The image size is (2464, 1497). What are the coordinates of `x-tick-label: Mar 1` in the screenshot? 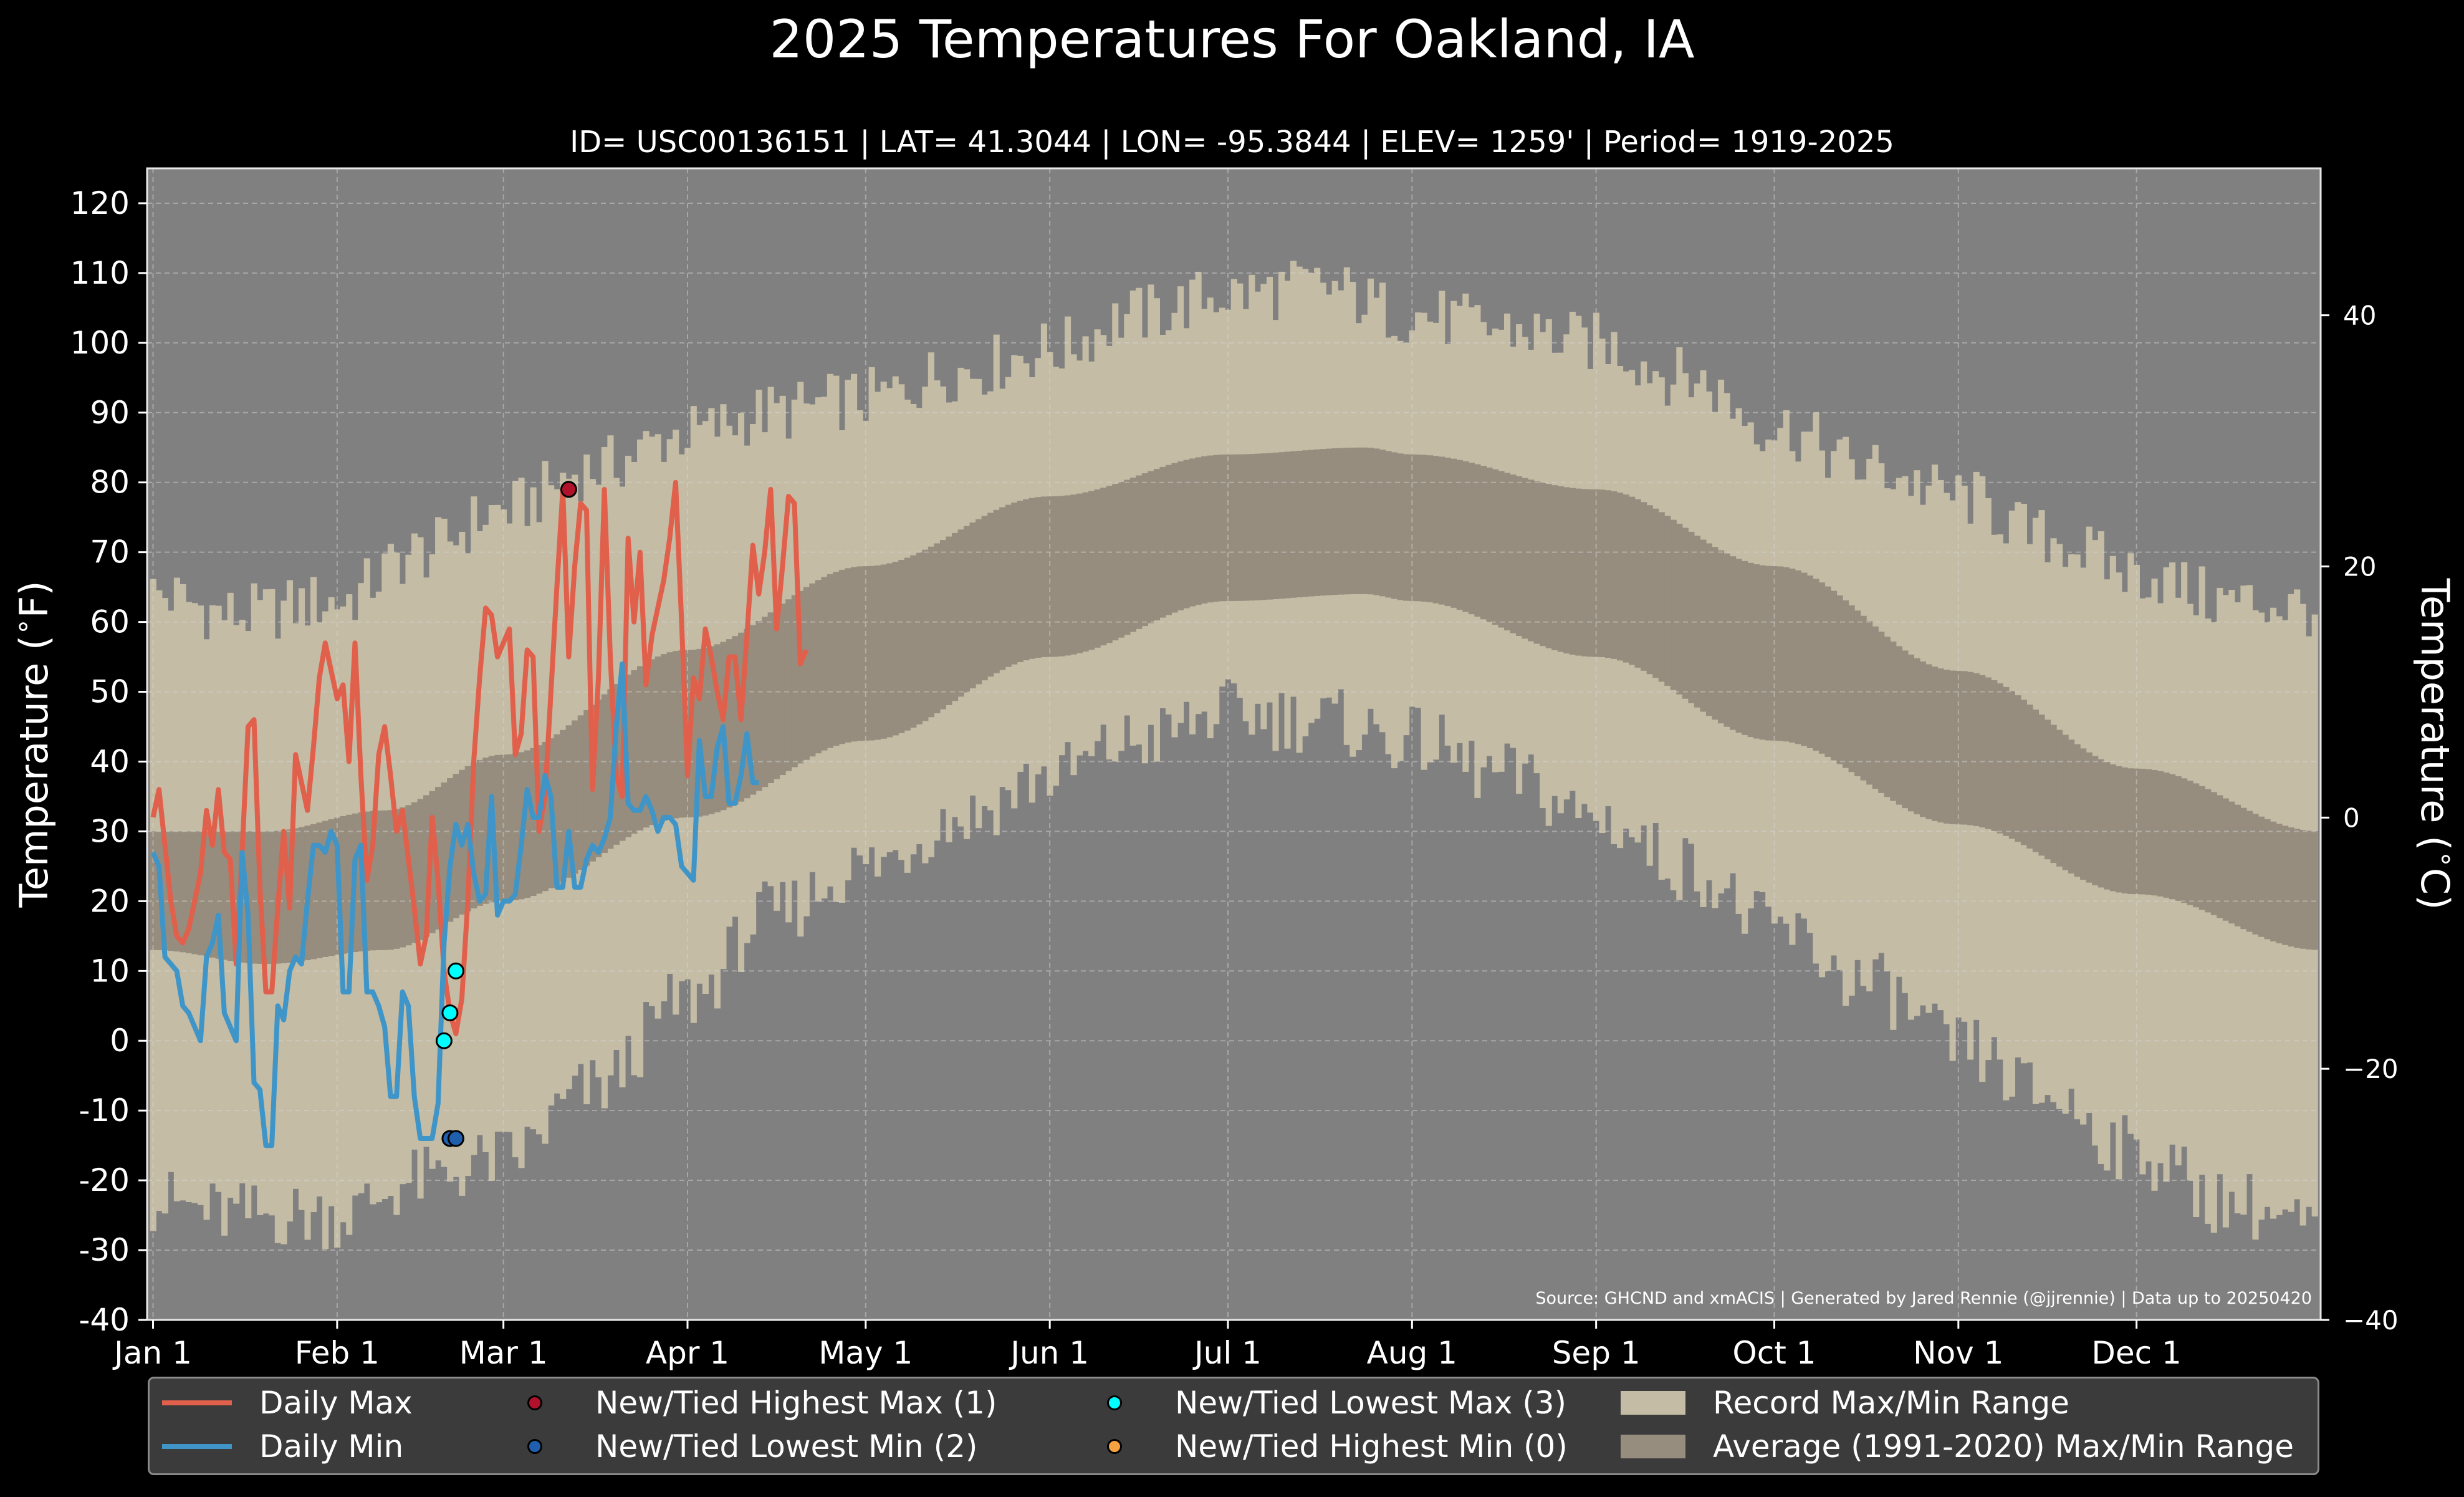 It's located at (503, 1353).